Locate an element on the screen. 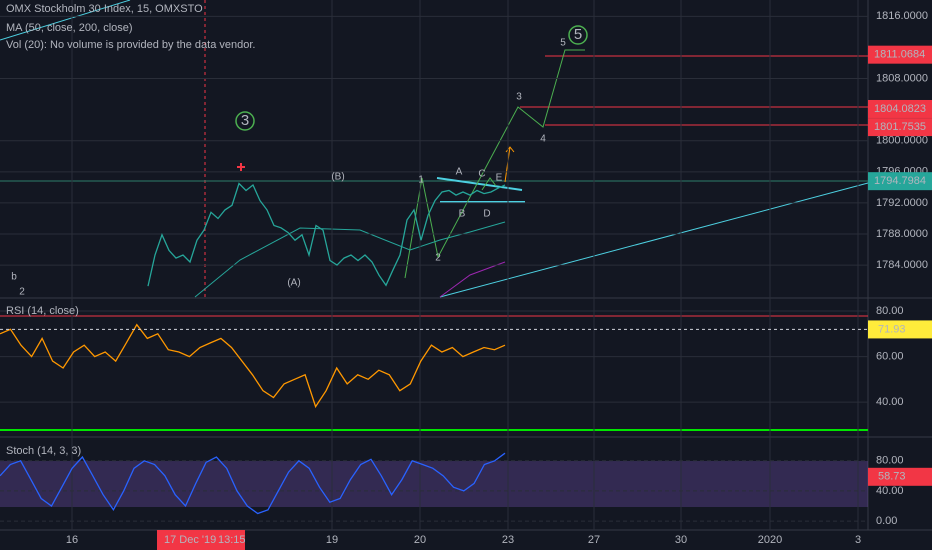 Image resolution: width=932 pixels, height=550 pixels. price-tag-label: 1811.0684 is located at coordinates (899, 55).